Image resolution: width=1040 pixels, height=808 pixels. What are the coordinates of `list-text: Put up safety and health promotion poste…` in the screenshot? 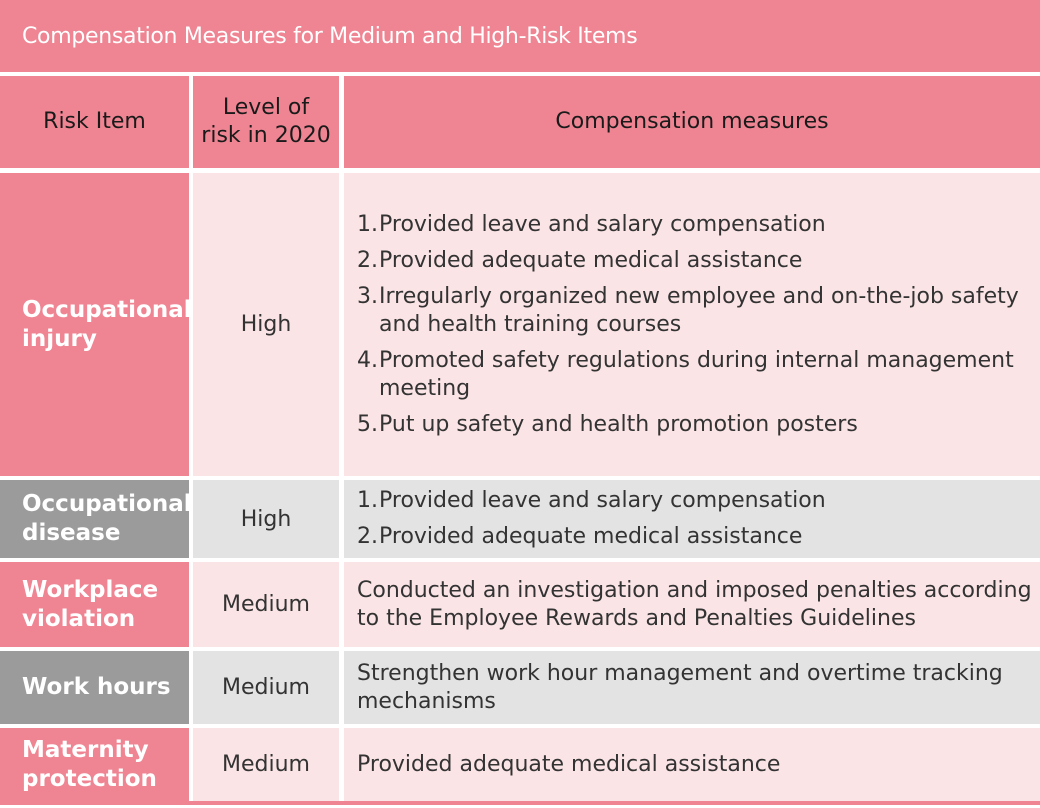 It's located at (618, 424).